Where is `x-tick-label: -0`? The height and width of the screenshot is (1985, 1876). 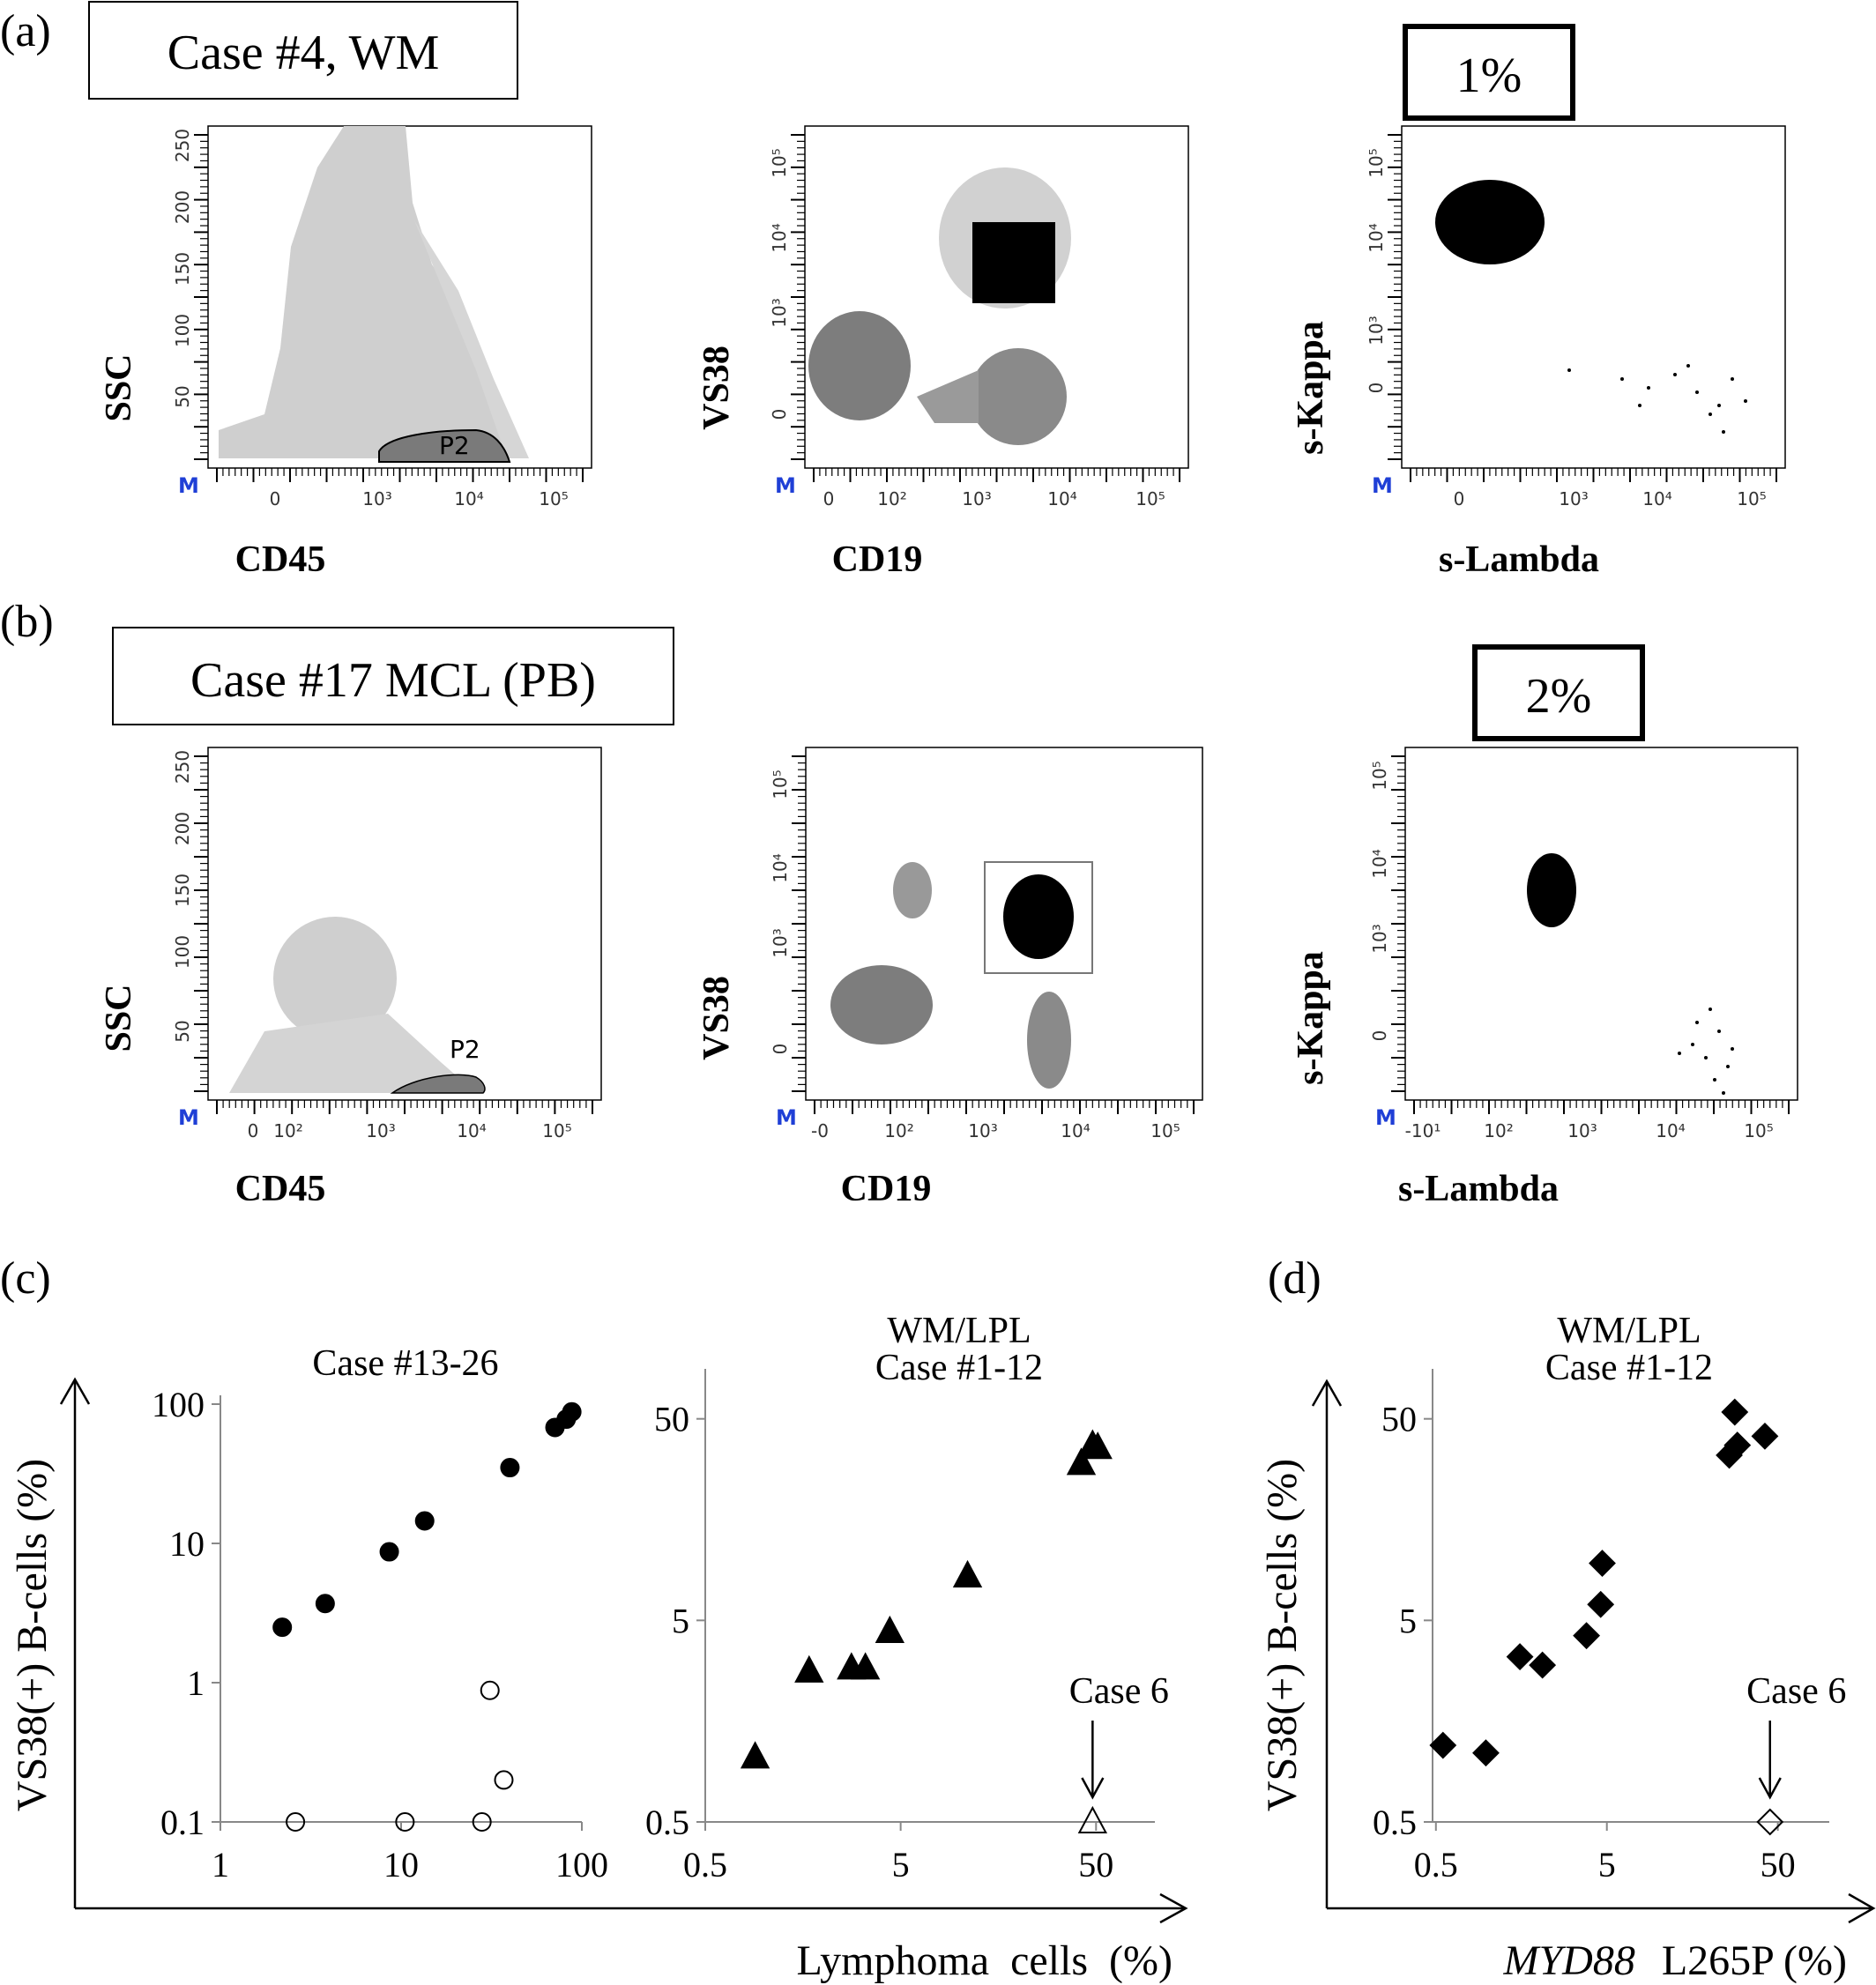 x-tick-label: -0 is located at coordinates (820, 1130).